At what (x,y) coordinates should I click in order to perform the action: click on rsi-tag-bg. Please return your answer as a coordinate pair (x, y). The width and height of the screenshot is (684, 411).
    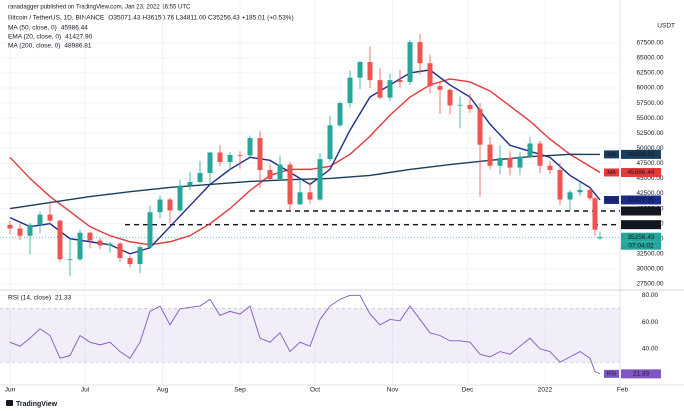
    Looking at the image, I should click on (641, 374).